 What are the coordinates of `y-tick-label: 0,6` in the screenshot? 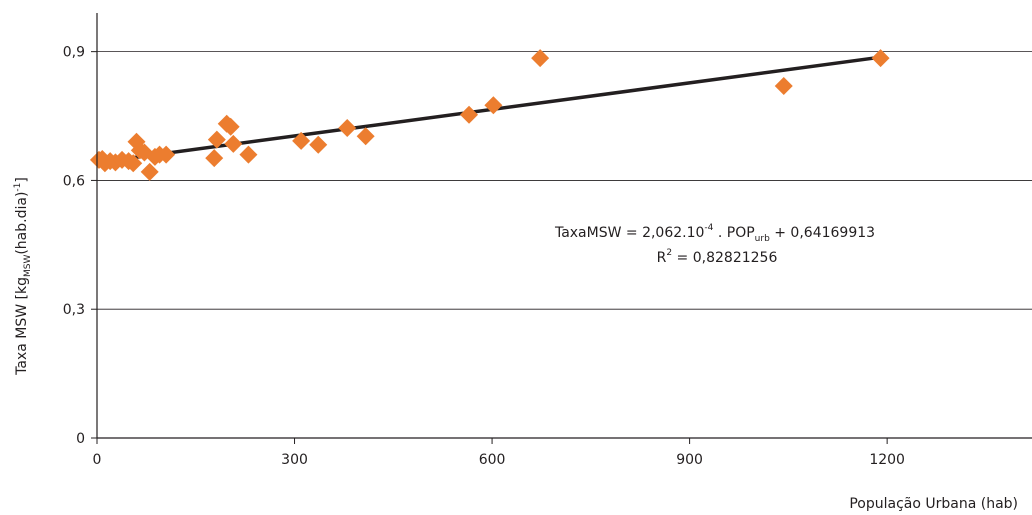 It's located at (74, 181).